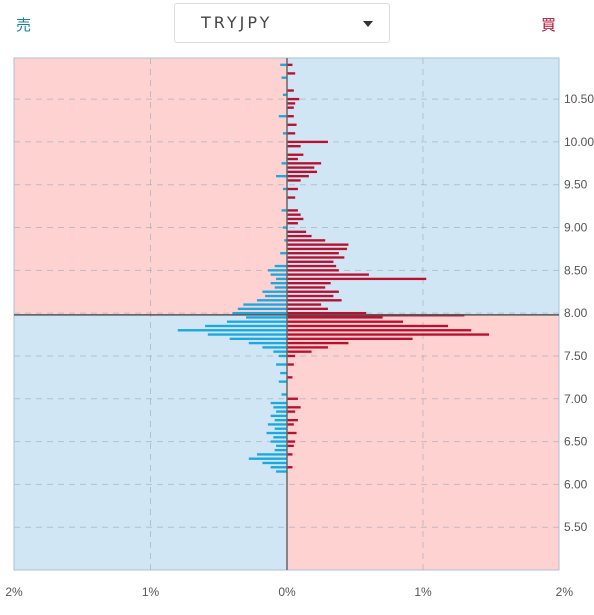  What do you see at coordinates (368, 24) in the screenshot?
I see `chevron-down-icon` at bounding box center [368, 24].